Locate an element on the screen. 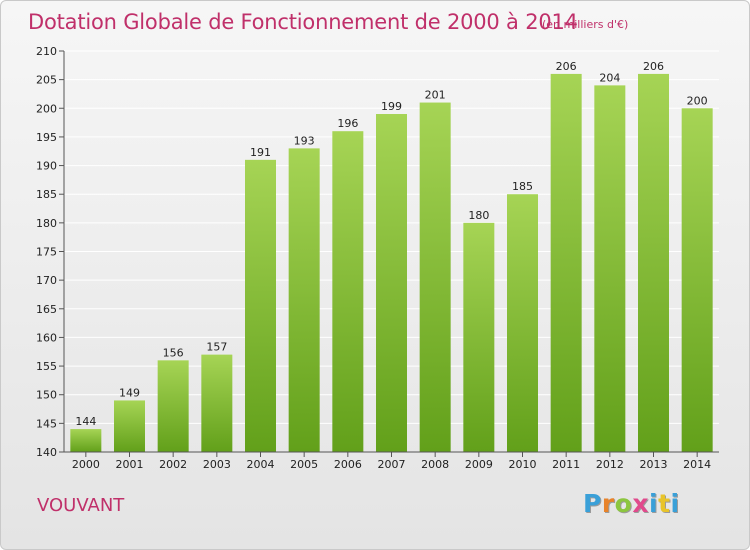  y-tick-label: 140 is located at coordinates (46, 452).